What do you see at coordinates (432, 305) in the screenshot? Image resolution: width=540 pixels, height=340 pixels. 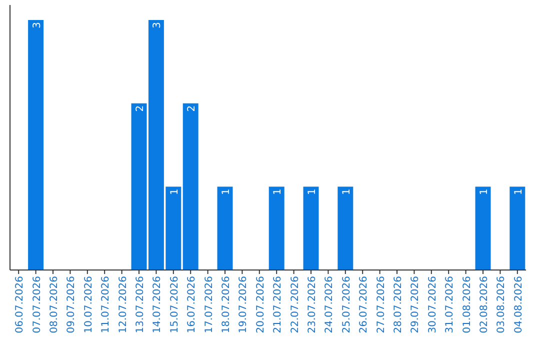 I see `x-tick-label: 30.07.2026` at bounding box center [432, 305].